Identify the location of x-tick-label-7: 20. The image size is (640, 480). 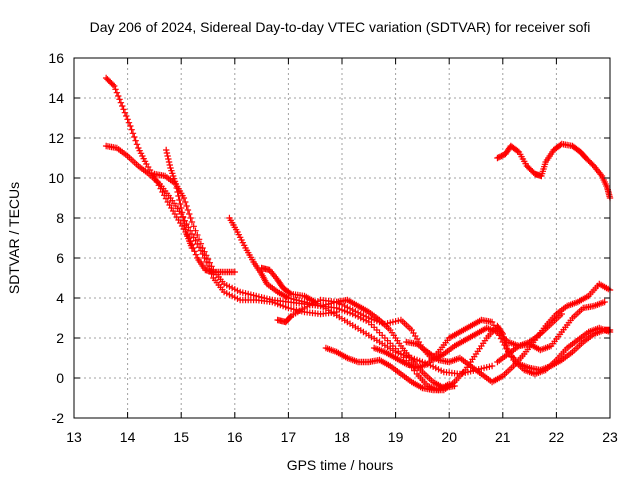
(449, 437).